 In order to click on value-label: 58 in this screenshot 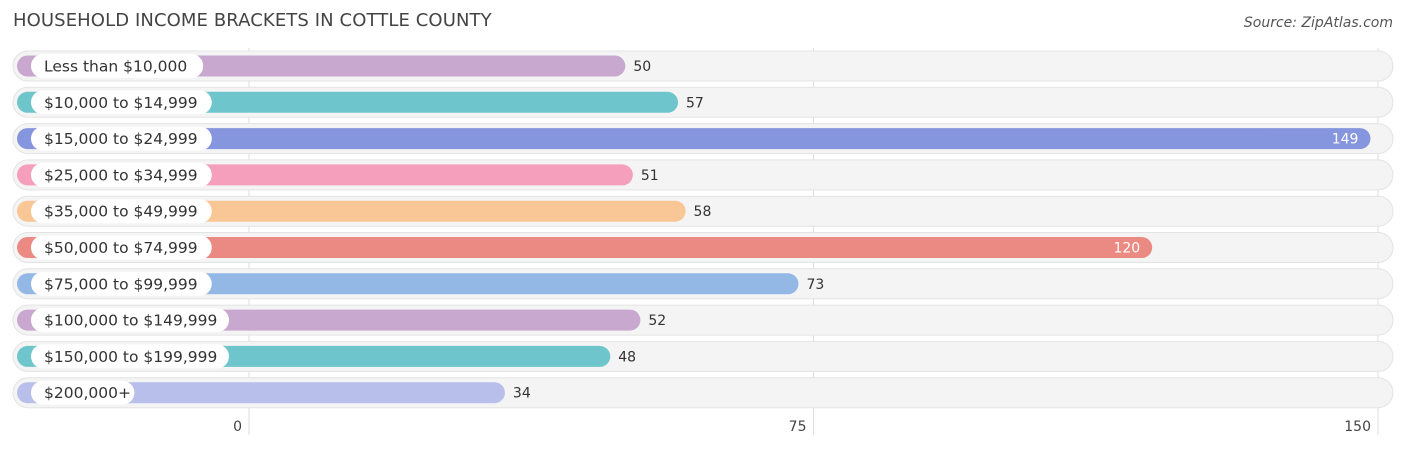, I will do `click(703, 212)`.